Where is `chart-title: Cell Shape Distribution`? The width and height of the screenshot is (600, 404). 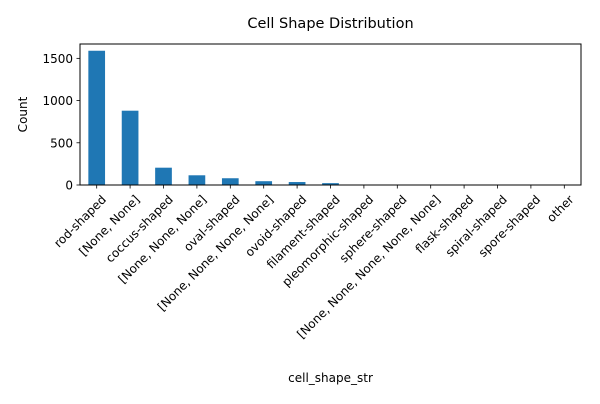
chart-title: Cell Shape Distribution is located at coordinates (330, 24).